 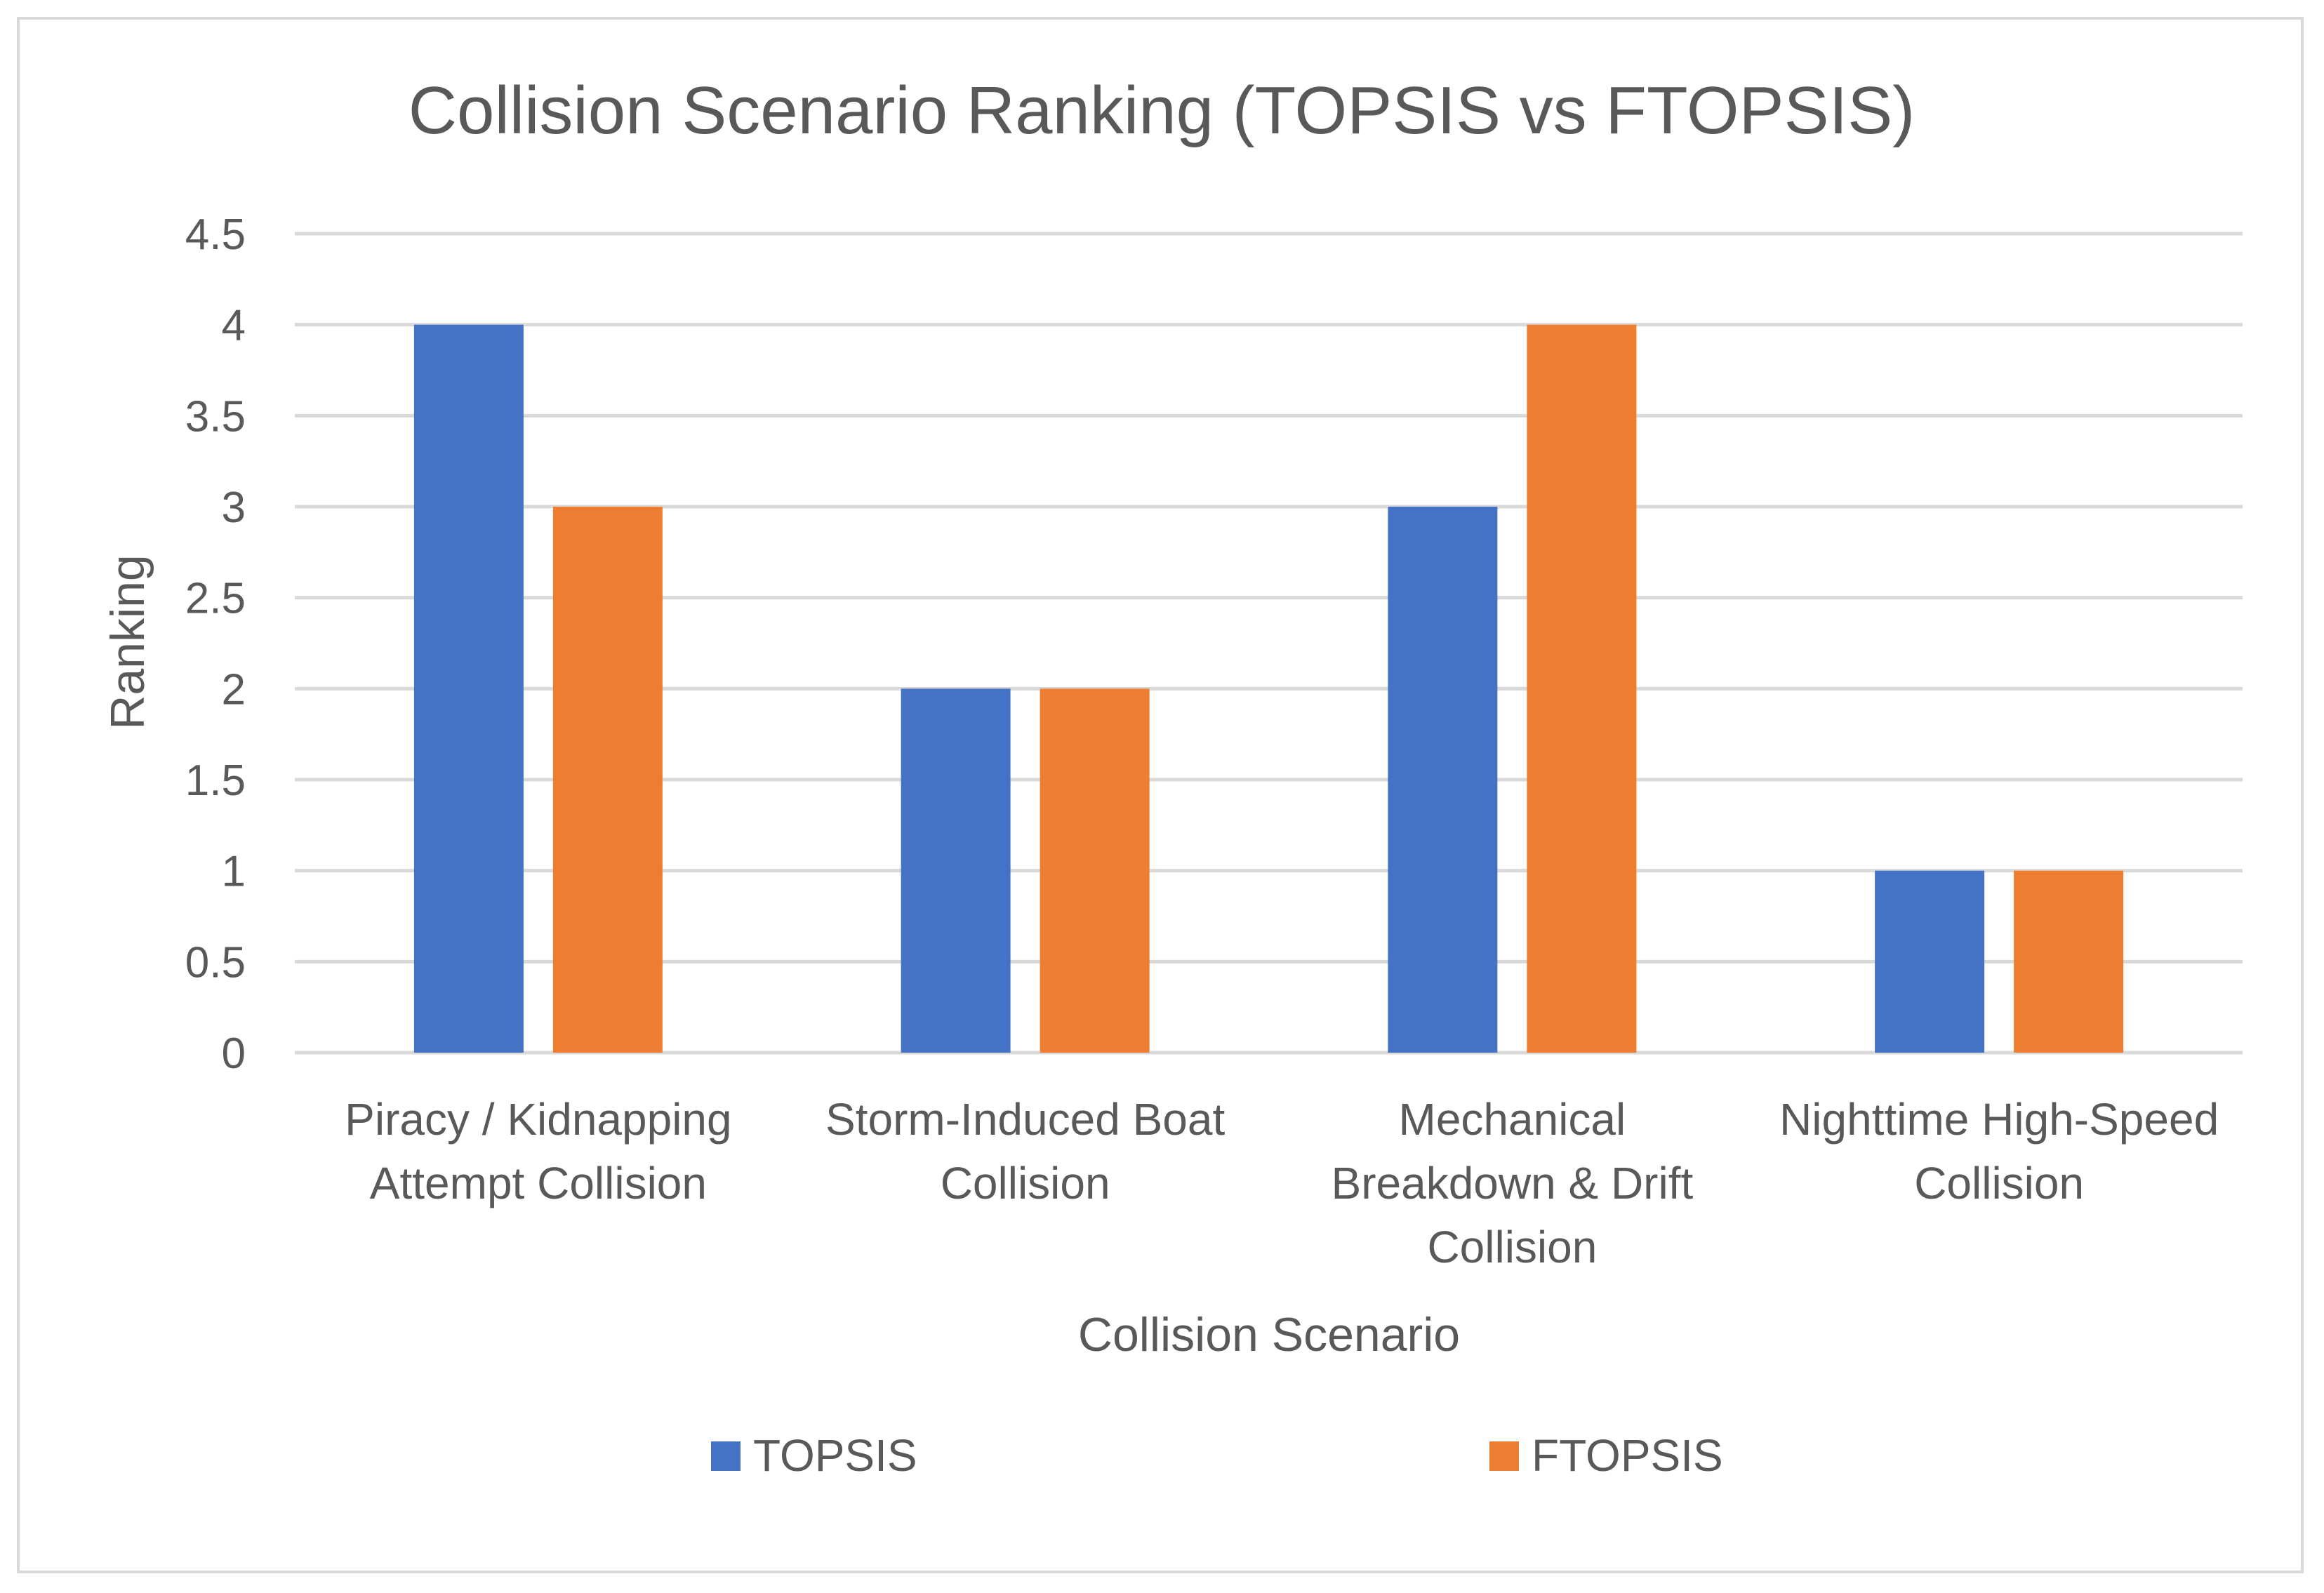 I want to click on y-tick-label: 1, so click(x=234, y=872).